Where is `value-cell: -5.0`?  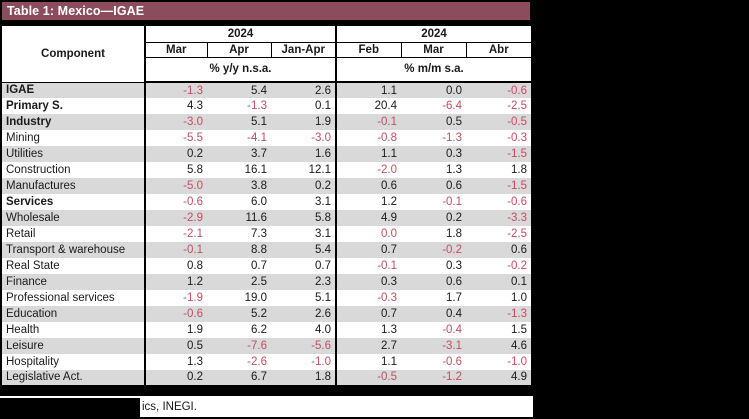 value-cell: -5.0 is located at coordinates (193, 186).